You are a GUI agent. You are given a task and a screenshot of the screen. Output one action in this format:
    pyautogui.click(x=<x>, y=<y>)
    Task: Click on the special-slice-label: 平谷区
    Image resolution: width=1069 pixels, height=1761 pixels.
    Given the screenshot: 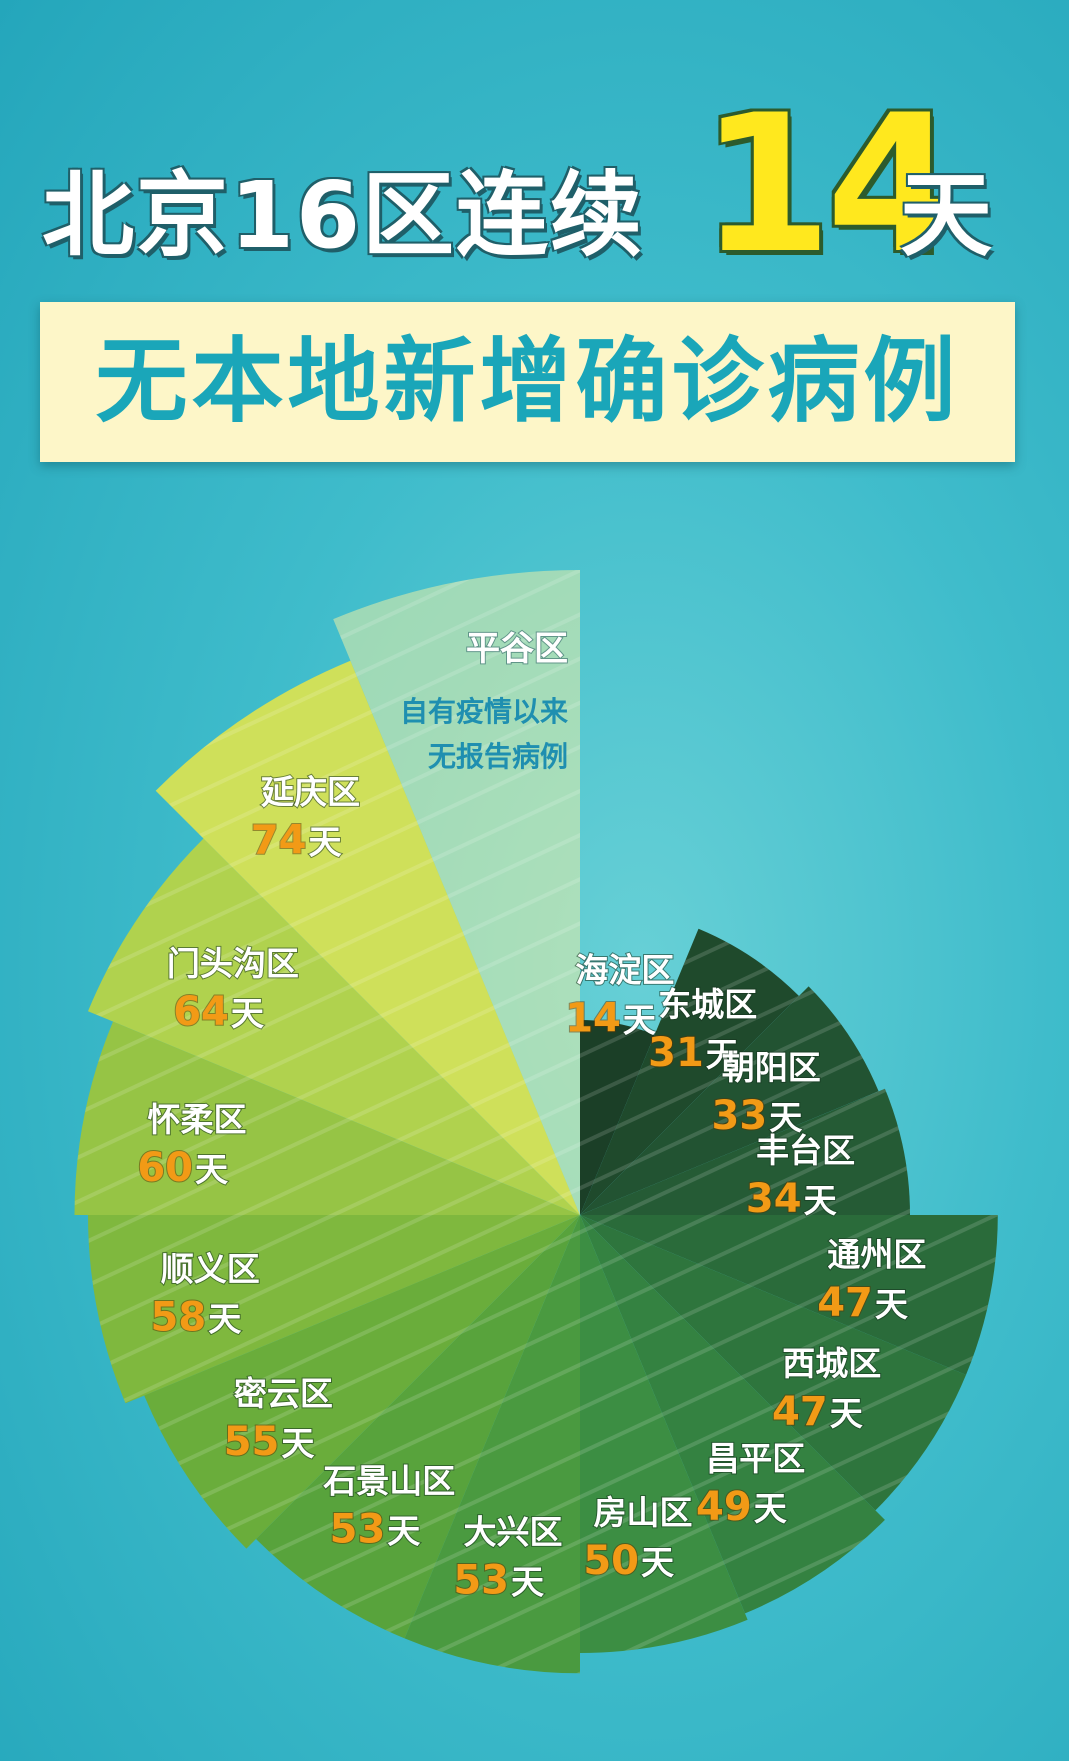 What is the action you would take?
    pyautogui.click(x=517, y=649)
    